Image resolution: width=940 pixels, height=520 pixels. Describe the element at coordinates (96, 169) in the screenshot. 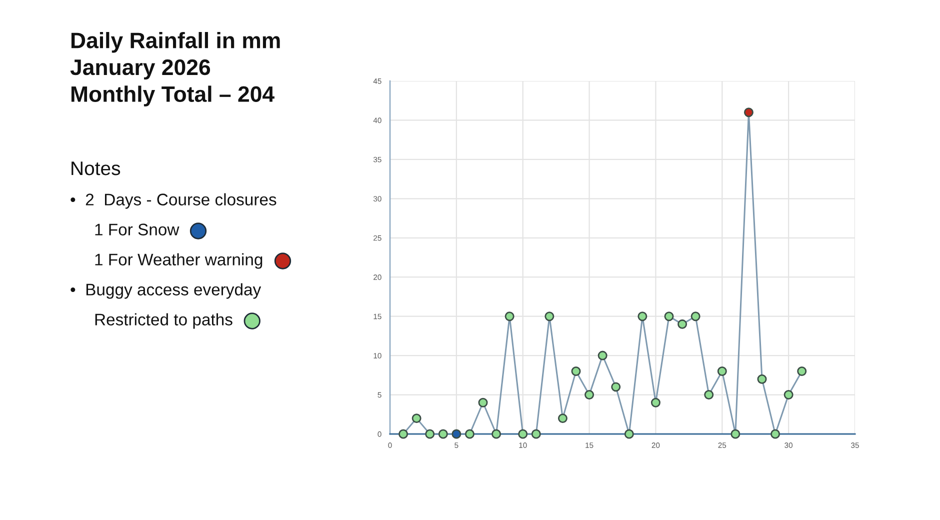

I see `text: Notes` at that location.